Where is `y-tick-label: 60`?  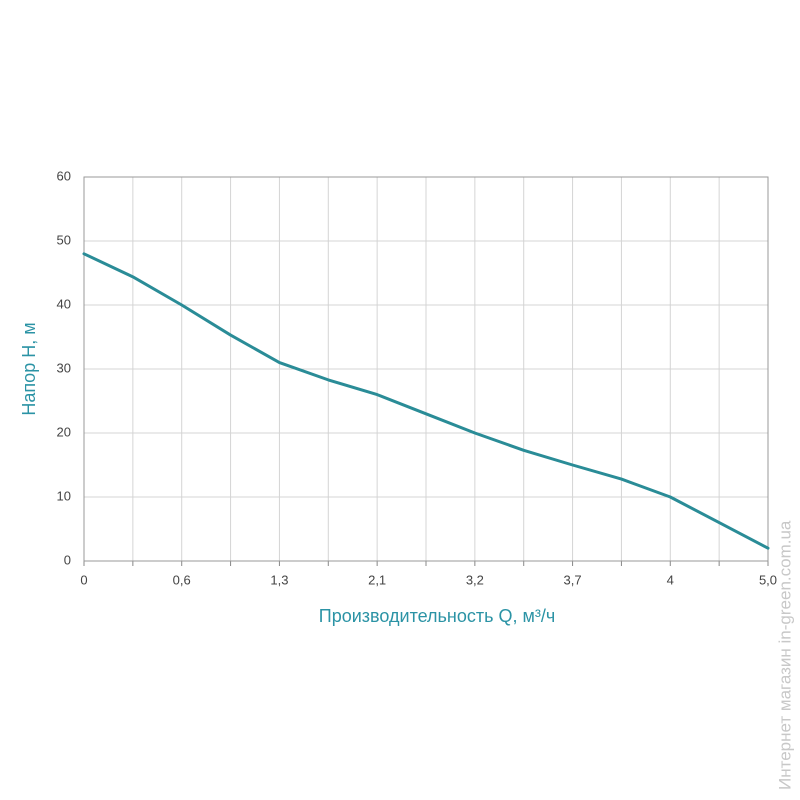 y-tick-label: 60 is located at coordinates (64, 175).